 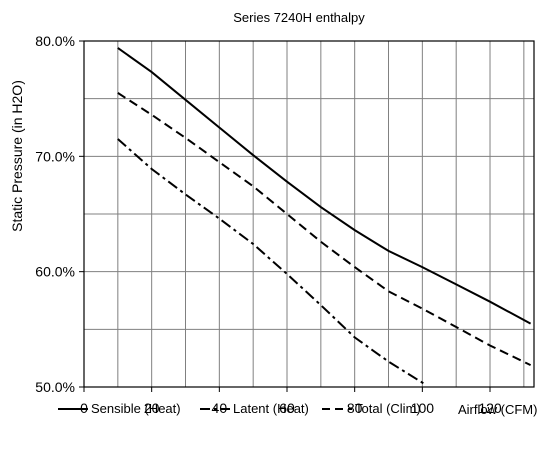 I want to click on x-axis-label: Airflow (CFM), so click(x=497, y=409).